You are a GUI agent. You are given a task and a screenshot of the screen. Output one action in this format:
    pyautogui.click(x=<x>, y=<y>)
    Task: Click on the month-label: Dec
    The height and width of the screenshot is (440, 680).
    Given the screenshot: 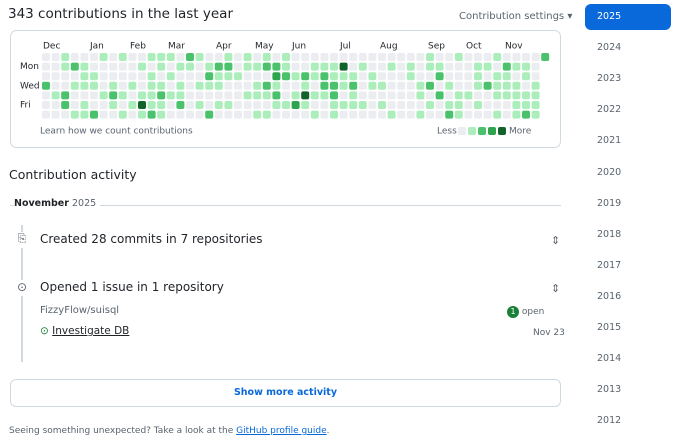 What is the action you would take?
    pyautogui.click(x=51, y=47)
    